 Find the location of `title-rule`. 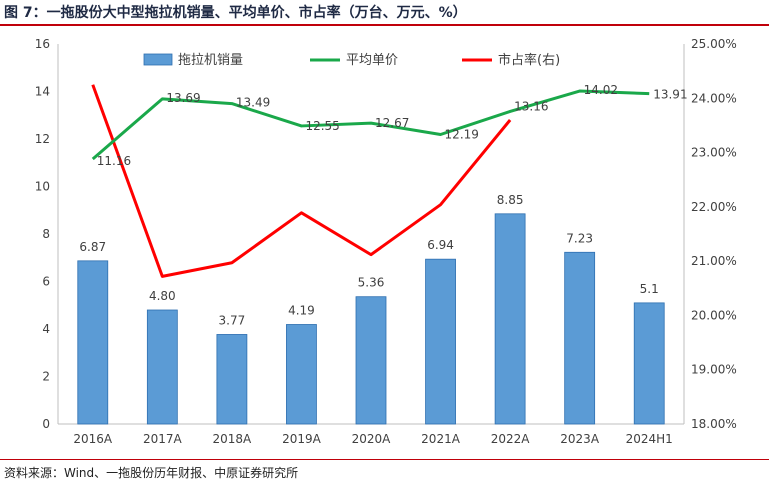

title-rule is located at coordinates (384, 25).